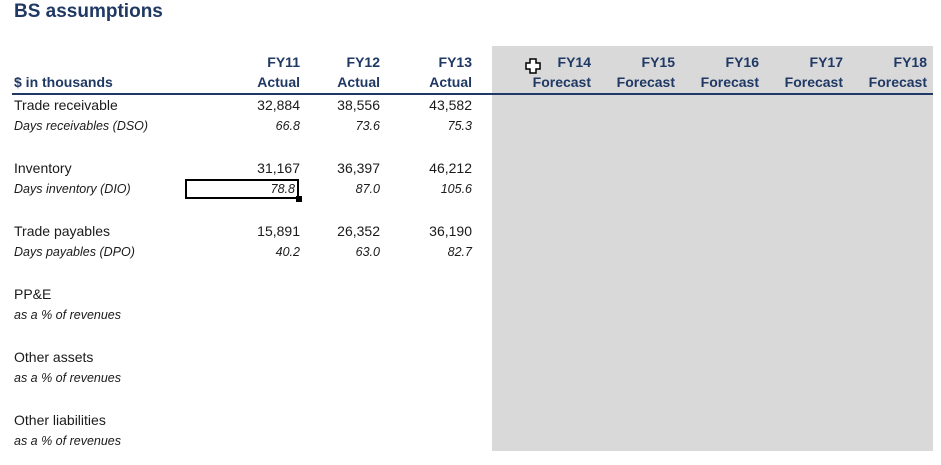  I want to click on cell: 46,212, so click(450, 168).